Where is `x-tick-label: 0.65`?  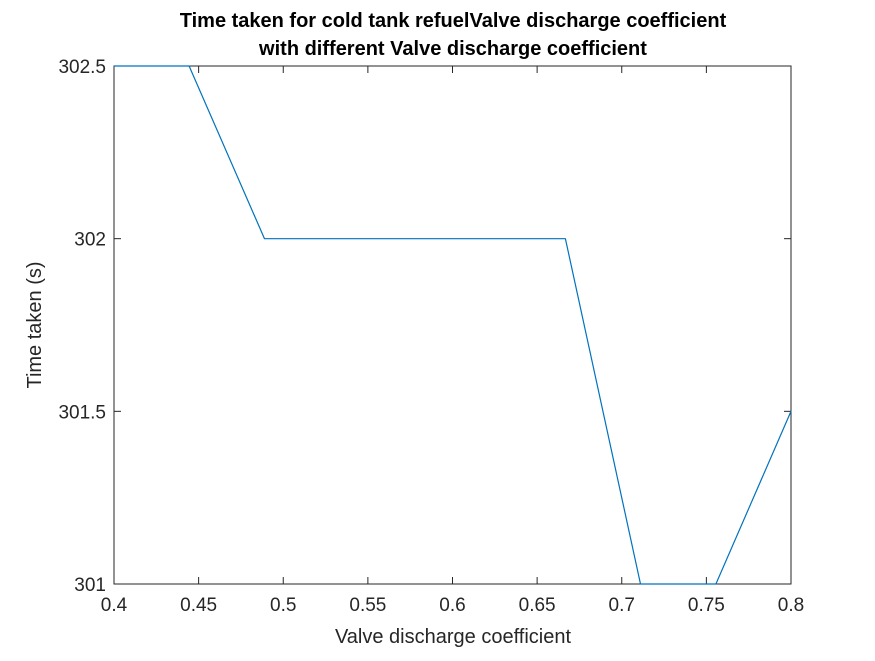
x-tick-label: 0.65 is located at coordinates (537, 605).